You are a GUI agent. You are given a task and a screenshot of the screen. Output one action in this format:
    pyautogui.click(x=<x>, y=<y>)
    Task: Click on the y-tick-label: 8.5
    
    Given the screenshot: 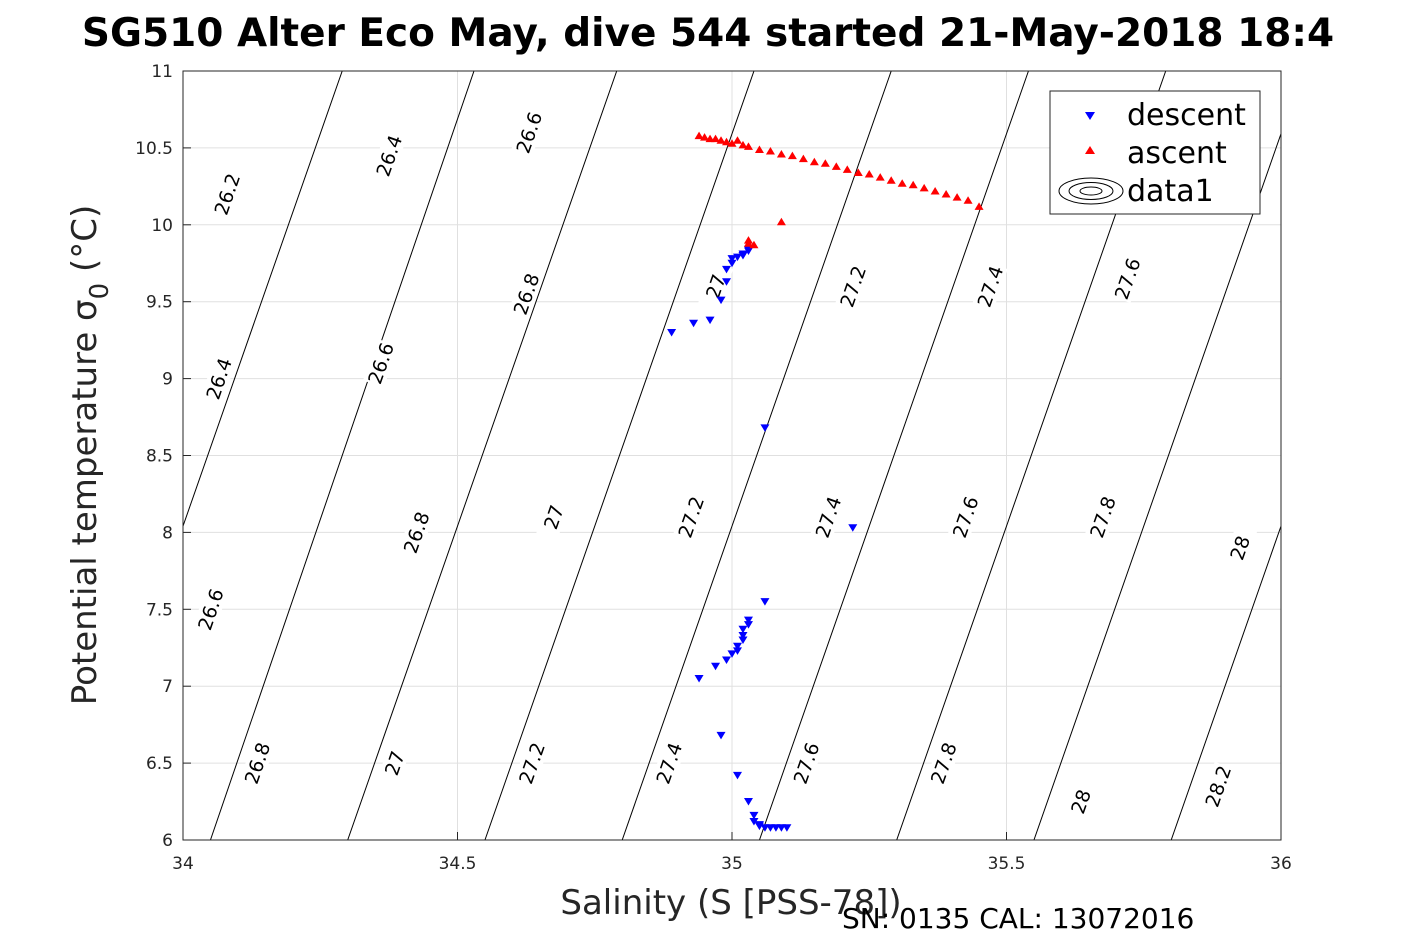 What is the action you would take?
    pyautogui.click(x=159, y=457)
    